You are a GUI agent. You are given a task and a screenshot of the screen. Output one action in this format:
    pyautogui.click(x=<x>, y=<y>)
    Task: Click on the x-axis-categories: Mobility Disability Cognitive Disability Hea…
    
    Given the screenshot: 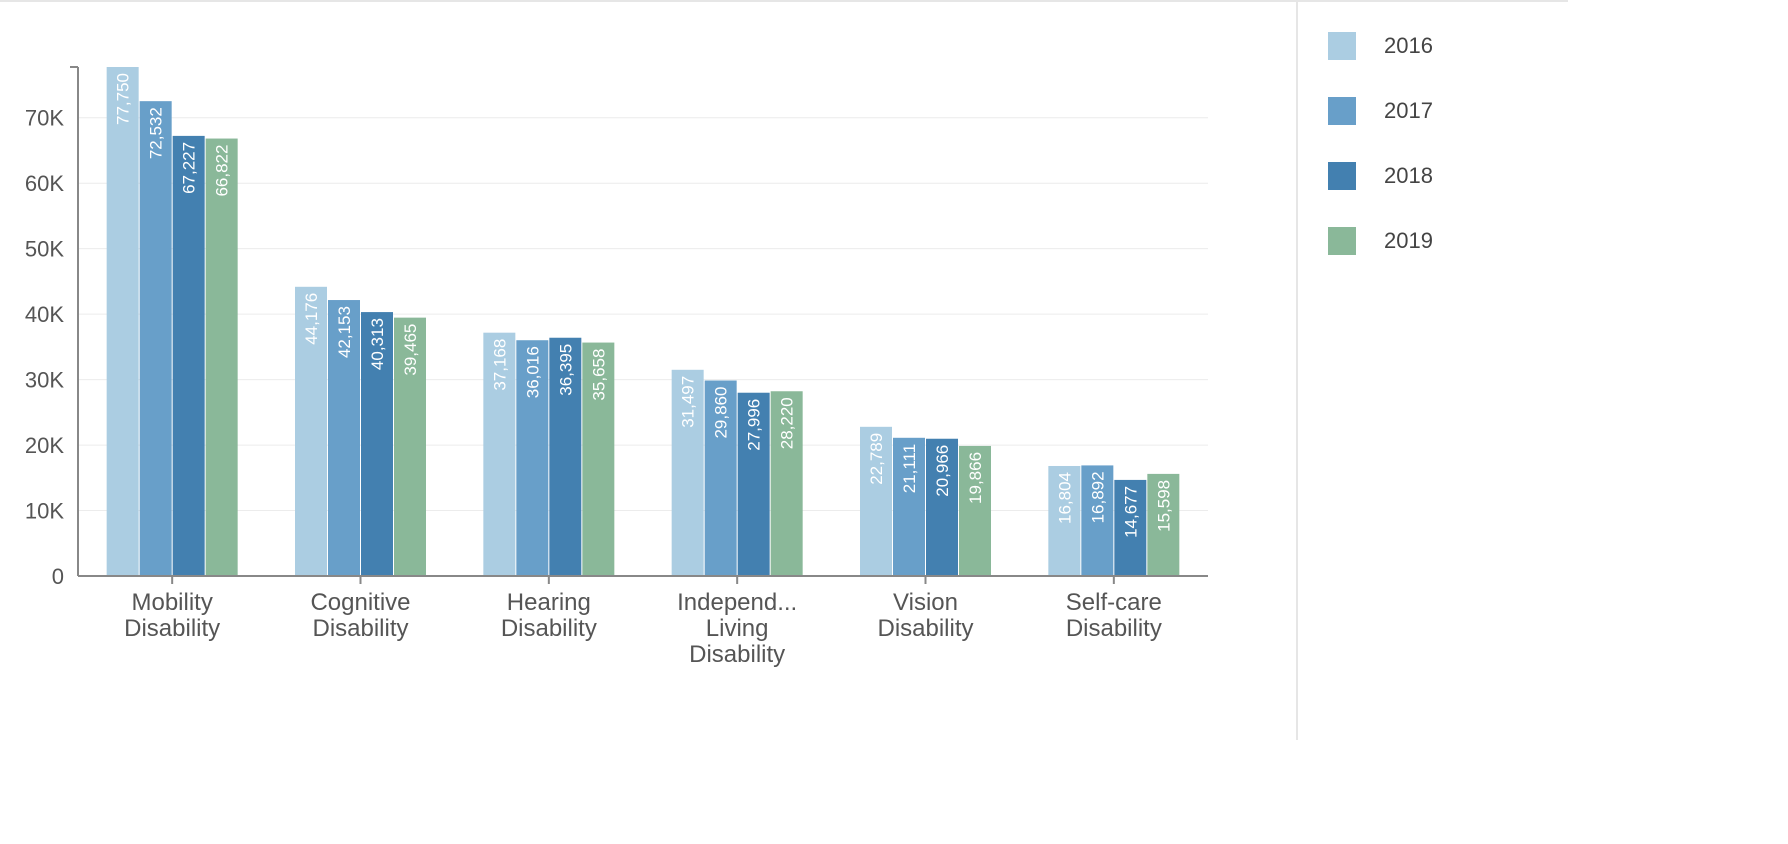 What is the action you would take?
    pyautogui.click(x=643, y=628)
    